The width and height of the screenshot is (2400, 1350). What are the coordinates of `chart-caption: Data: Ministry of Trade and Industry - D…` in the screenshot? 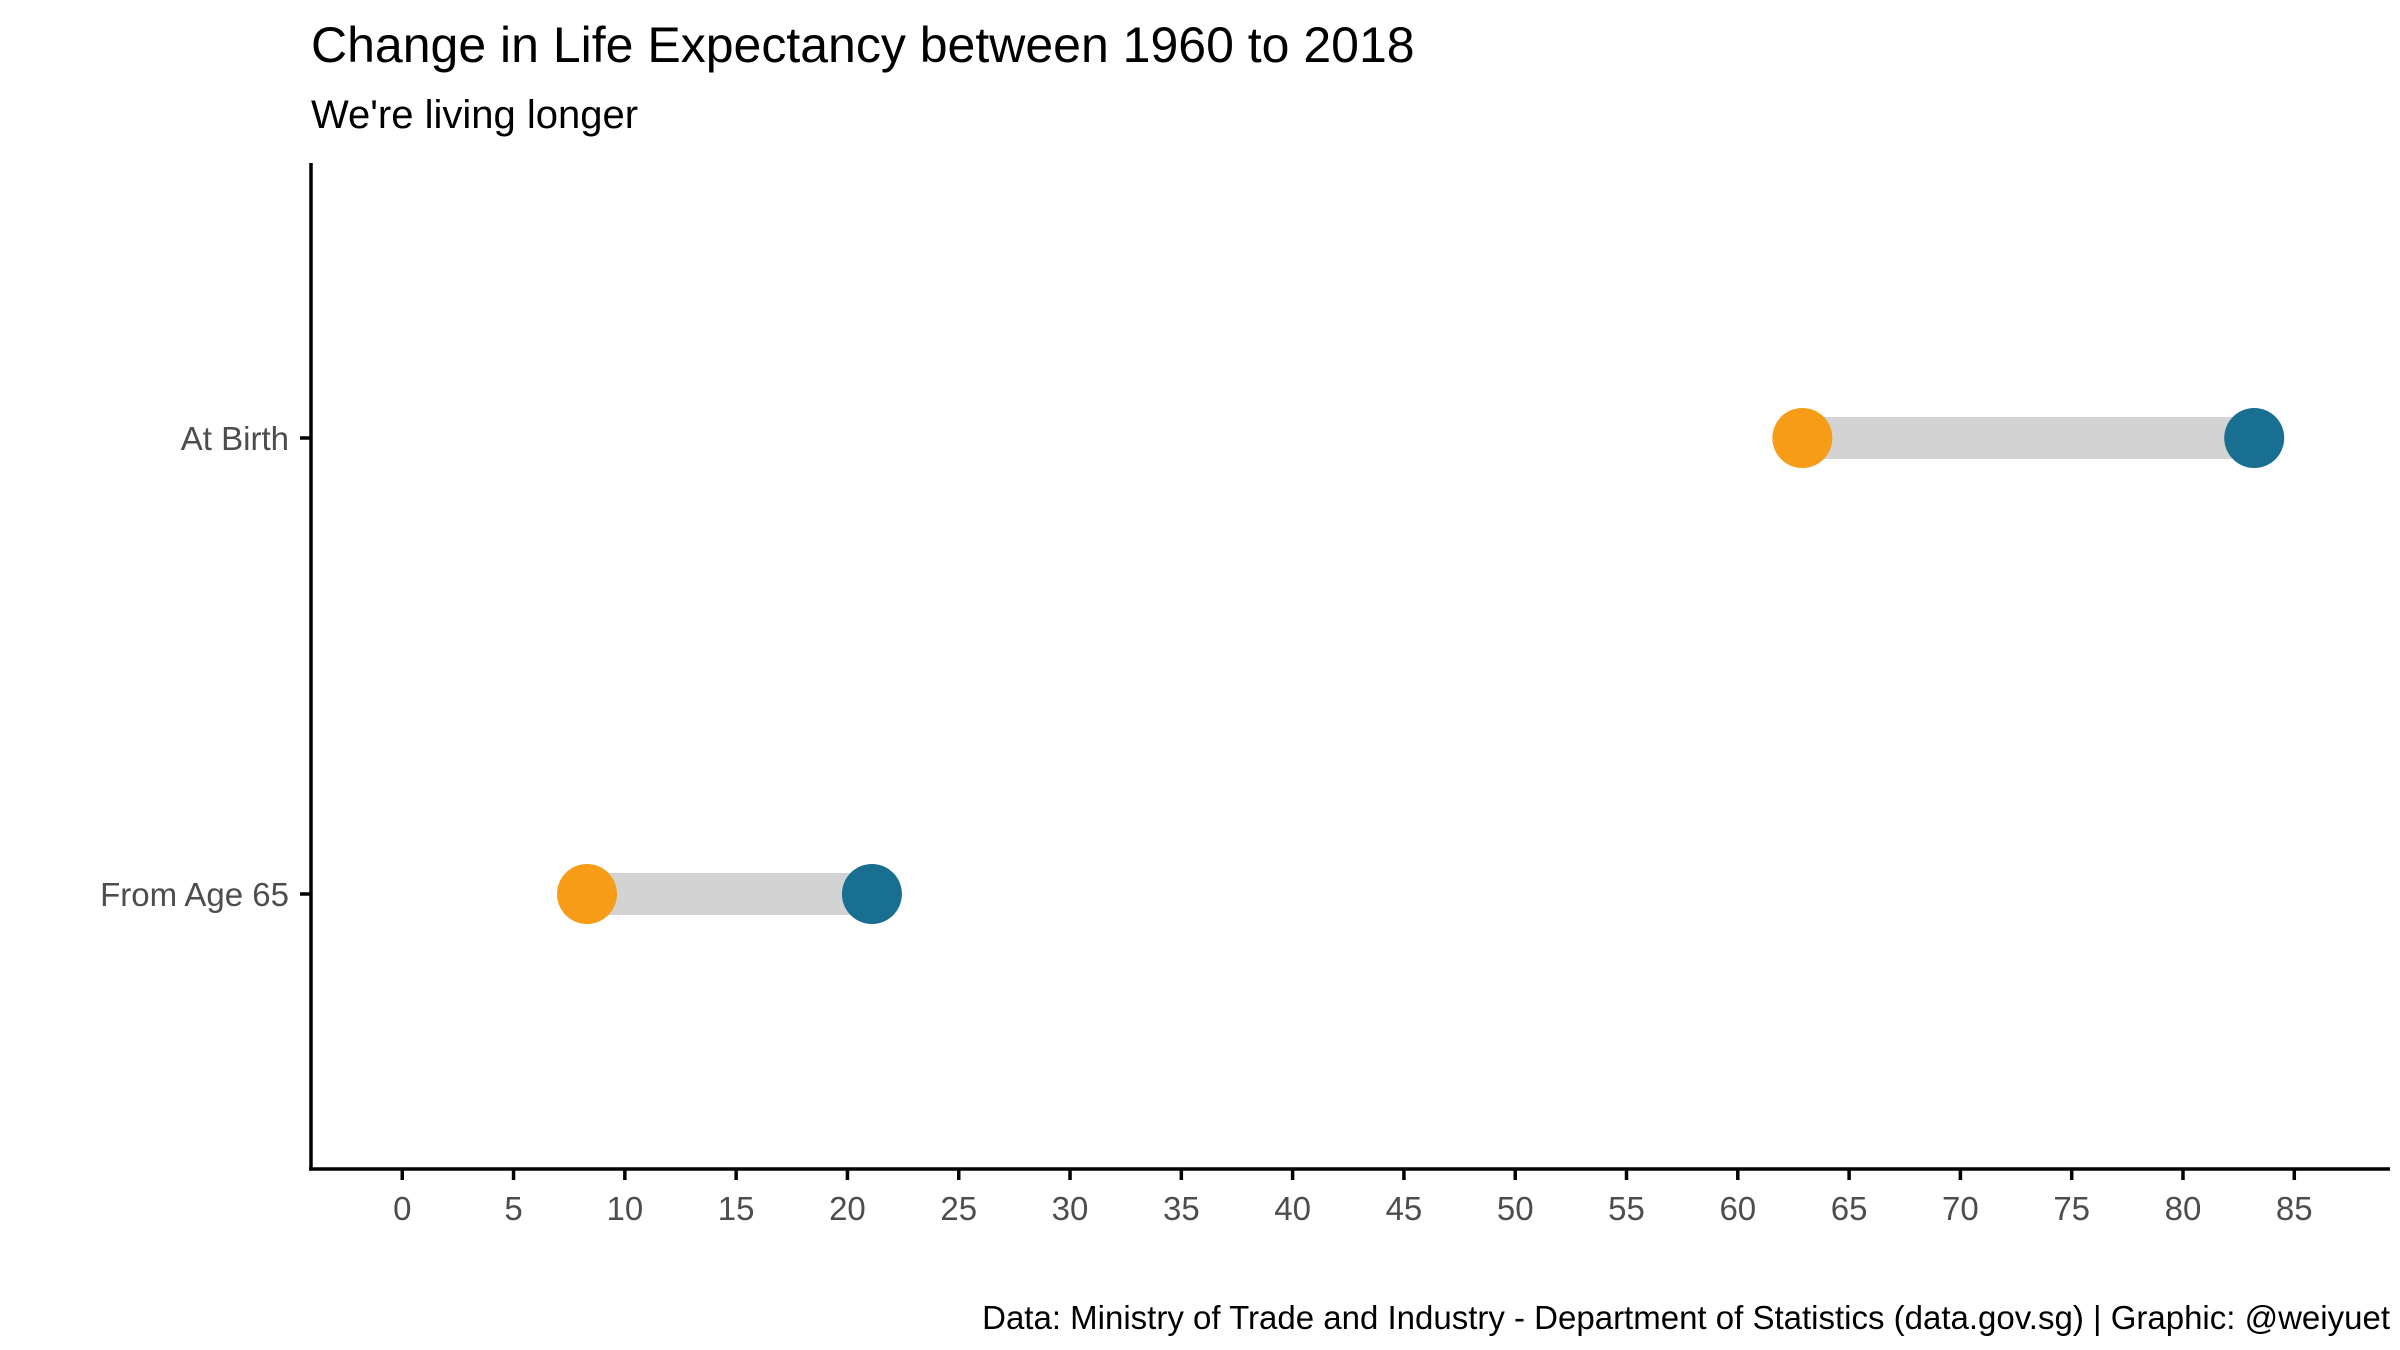 It's located at (1686, 1317).